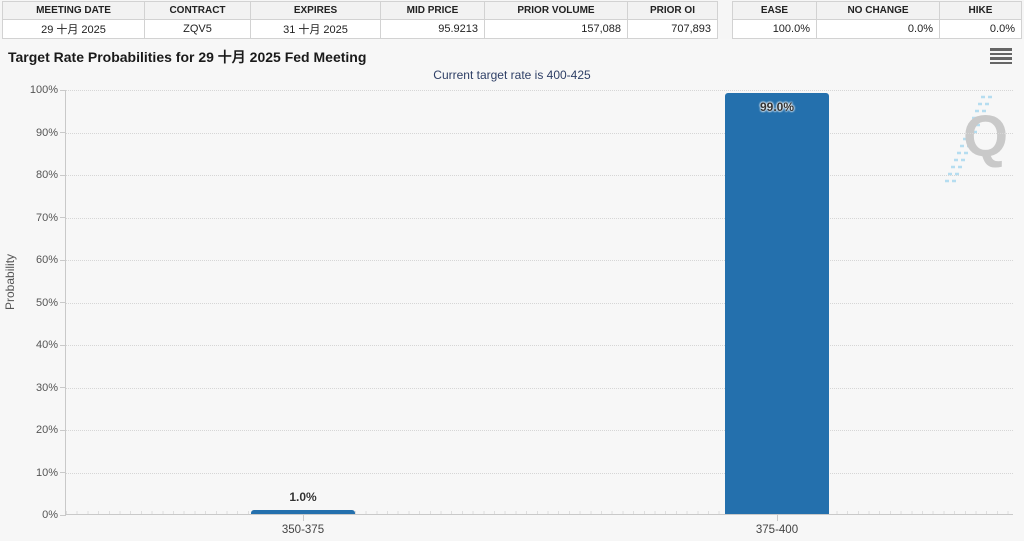  What do you see at coordinates (774, 29) in the screenshot?
I see `value-ease: 100.0%` at bounding box center [774, 29].